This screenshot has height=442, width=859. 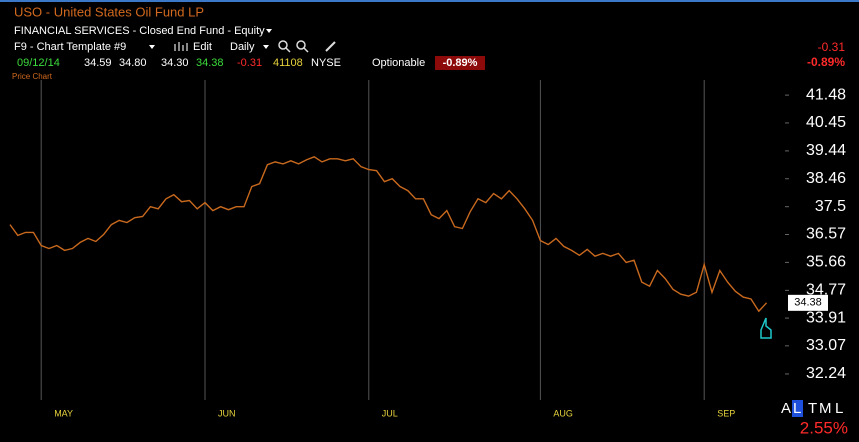 I want to click on last-price-box, so click(x=808, y=302).